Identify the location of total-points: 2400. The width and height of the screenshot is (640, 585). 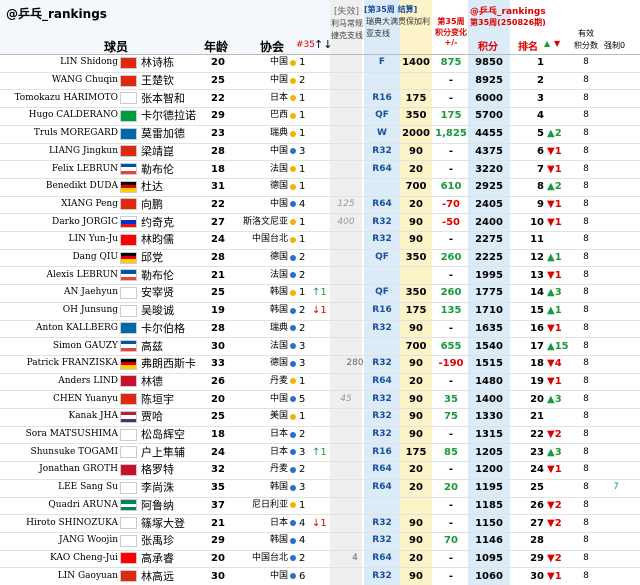
(489, 222).